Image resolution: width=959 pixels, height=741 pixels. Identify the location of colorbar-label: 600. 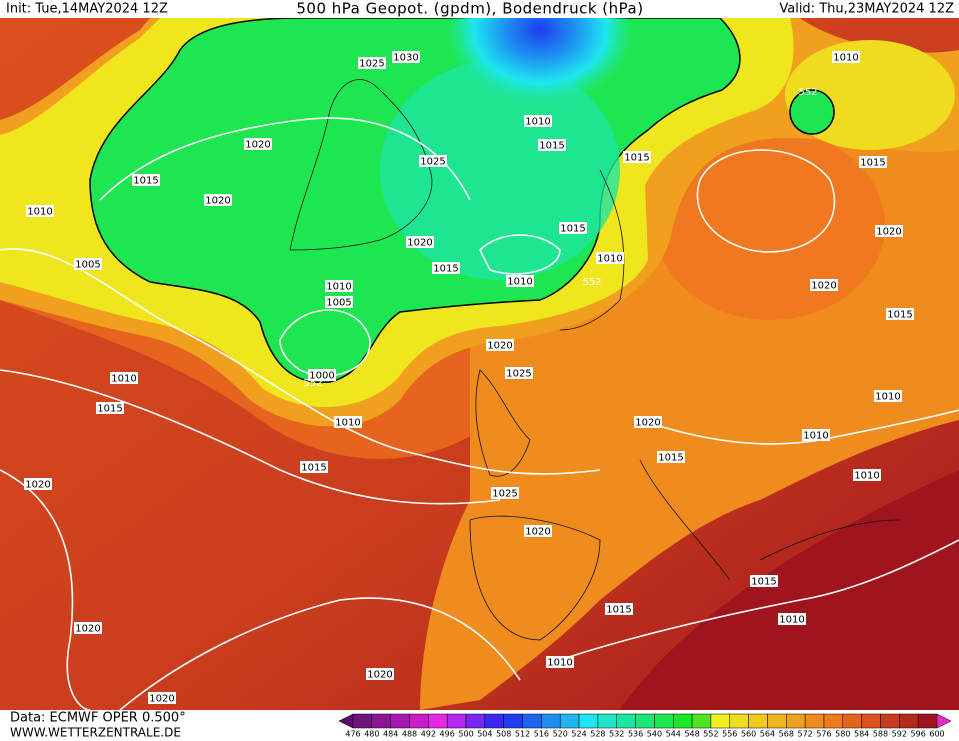
(936, 734).